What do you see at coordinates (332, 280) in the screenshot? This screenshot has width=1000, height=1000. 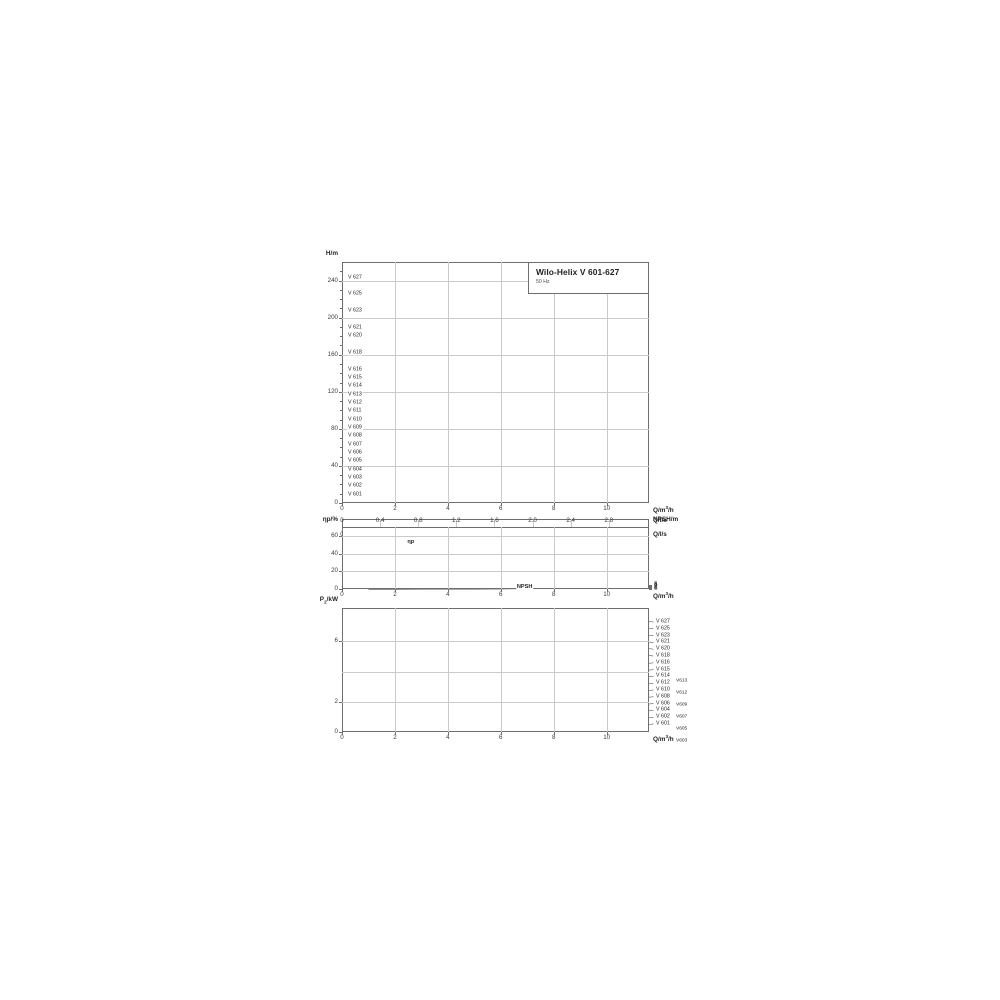 I see `y-tick-label: 240` at bounding box center [332, 280].